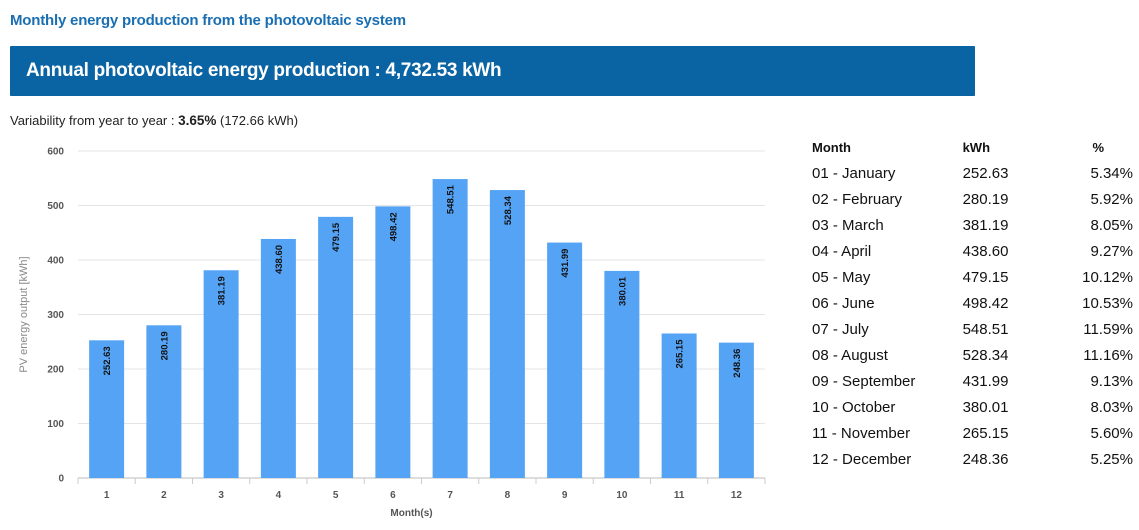 Image resolution: width=1139 pixels, height=530 pixels. What do you see at coordinates (679, 495) in the screenshot?
I see `x-tick-label: 11` at bounding box center [679, 495].